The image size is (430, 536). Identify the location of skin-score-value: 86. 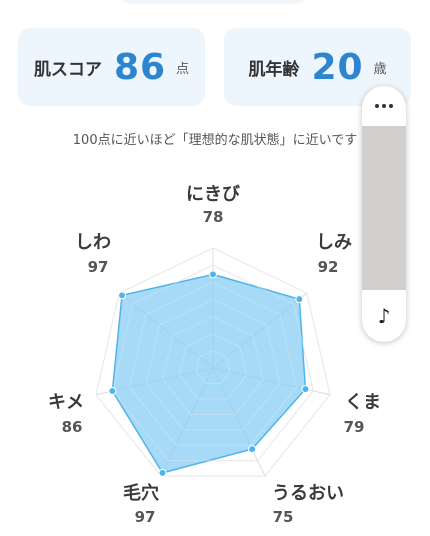
(140, 67).